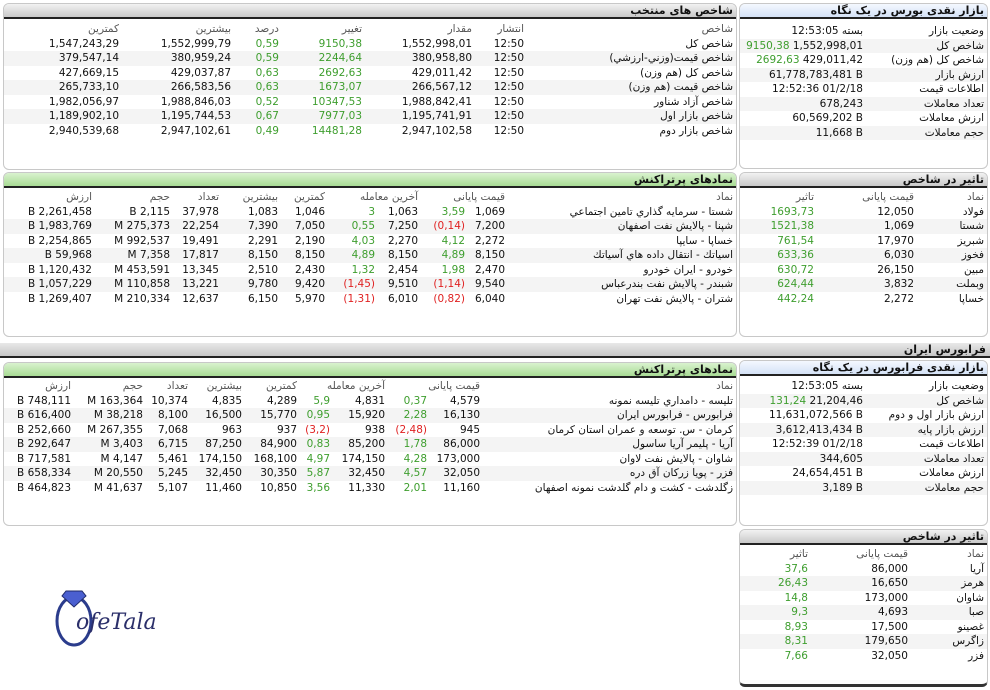 This screenshot has height=690, width=990. What do you see at coordinates (927, 487) in the screenshot?
I see `glance-label: حجم معاملات` at bounding box center [927, 487].